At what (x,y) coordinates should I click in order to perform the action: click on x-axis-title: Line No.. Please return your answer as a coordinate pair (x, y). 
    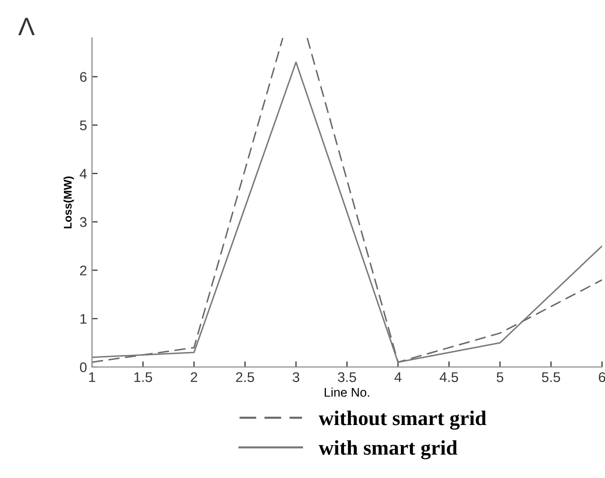
    Looking at the image, I should click on (347, 392).